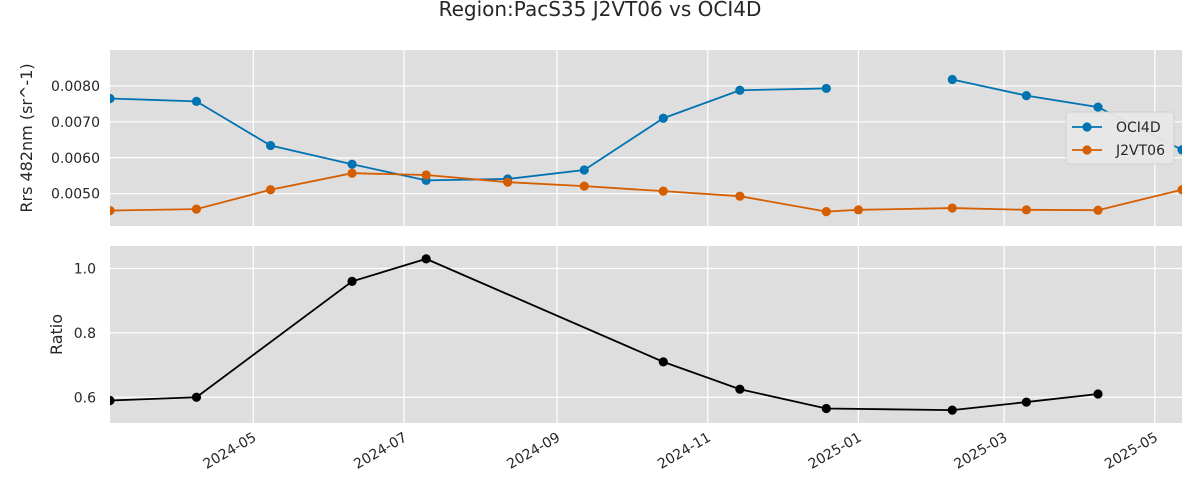 This screenshot has width=1200, height=500. Describe the element at coordinates (980, 451) in the screenshot. I see `x-tick-label: 2025-03` at that location.